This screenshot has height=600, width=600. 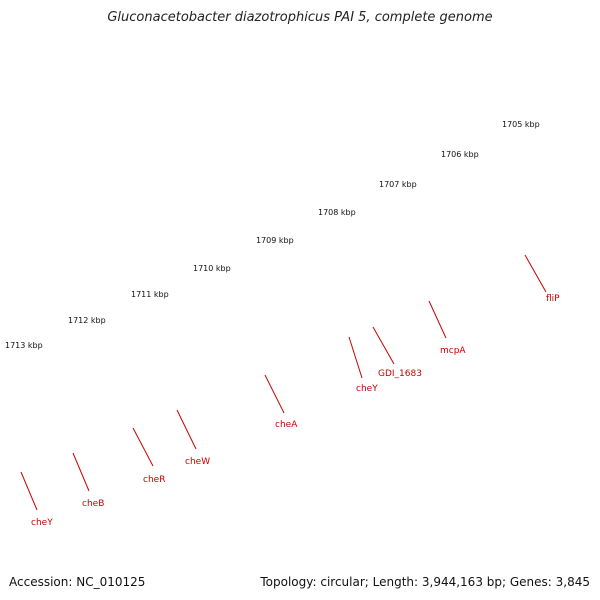 I want to click on gene-label: cheW, so click(x=197, y=462).